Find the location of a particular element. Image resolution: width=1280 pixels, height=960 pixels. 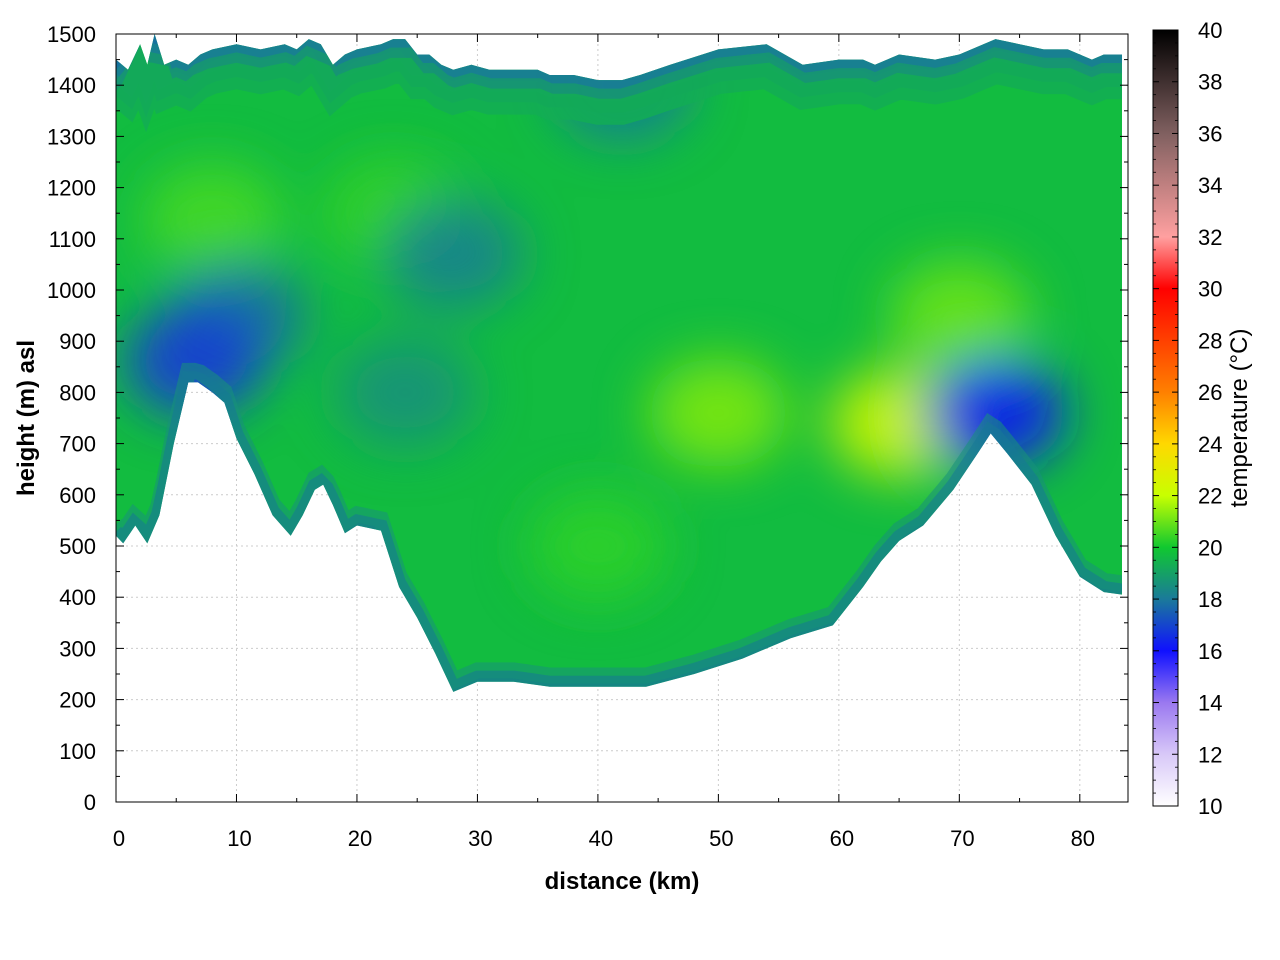

y-tick-label: 200 is located at coordinates (77, 700).